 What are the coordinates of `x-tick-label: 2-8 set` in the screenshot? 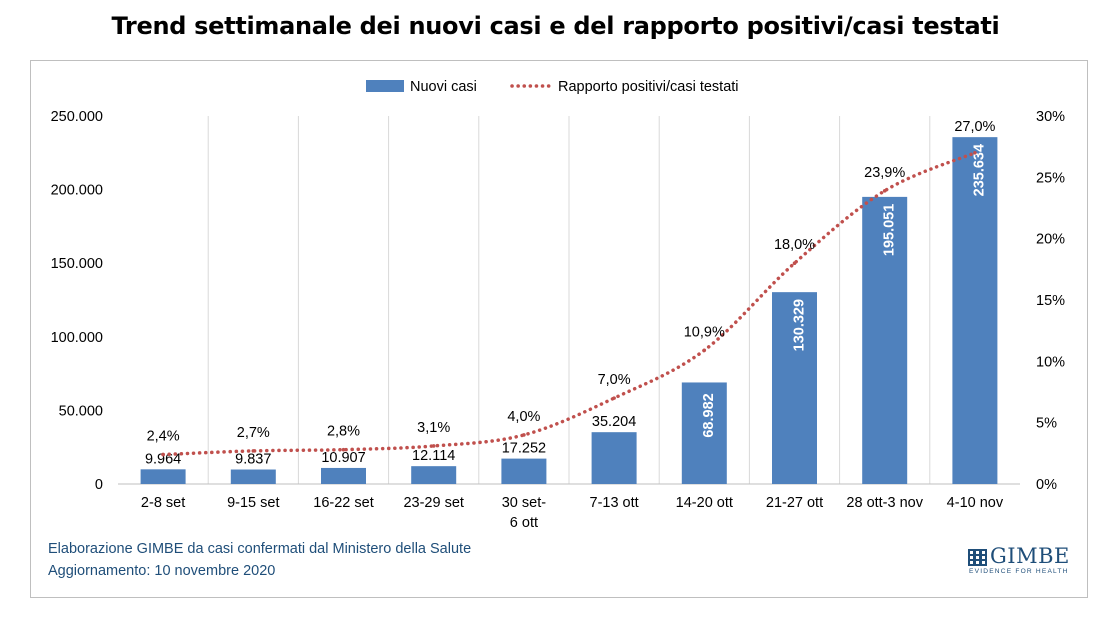 It's located at (163, 503).